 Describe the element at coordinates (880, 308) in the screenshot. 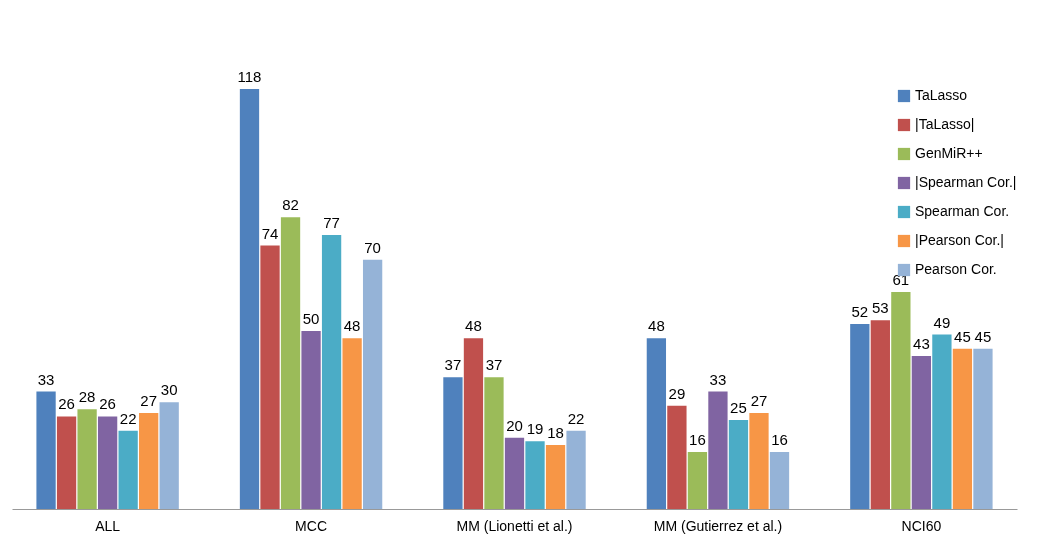

I see `data-label: 53` at that location.